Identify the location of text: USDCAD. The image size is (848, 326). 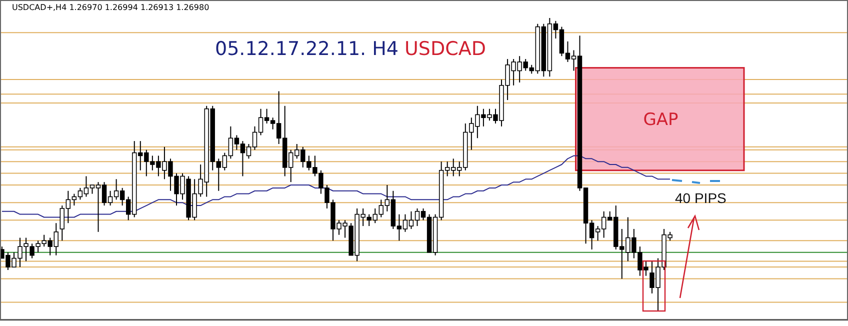
(445, 49).